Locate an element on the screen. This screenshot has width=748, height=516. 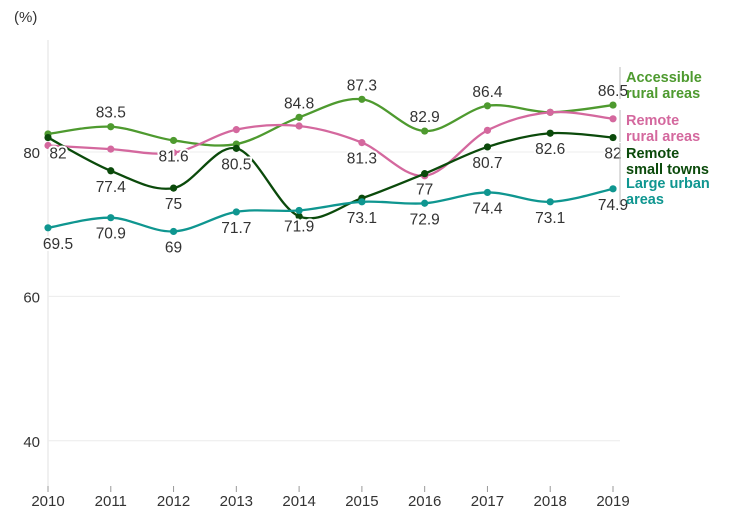
data-label: 69.5 is located at coordinates (58, 244).